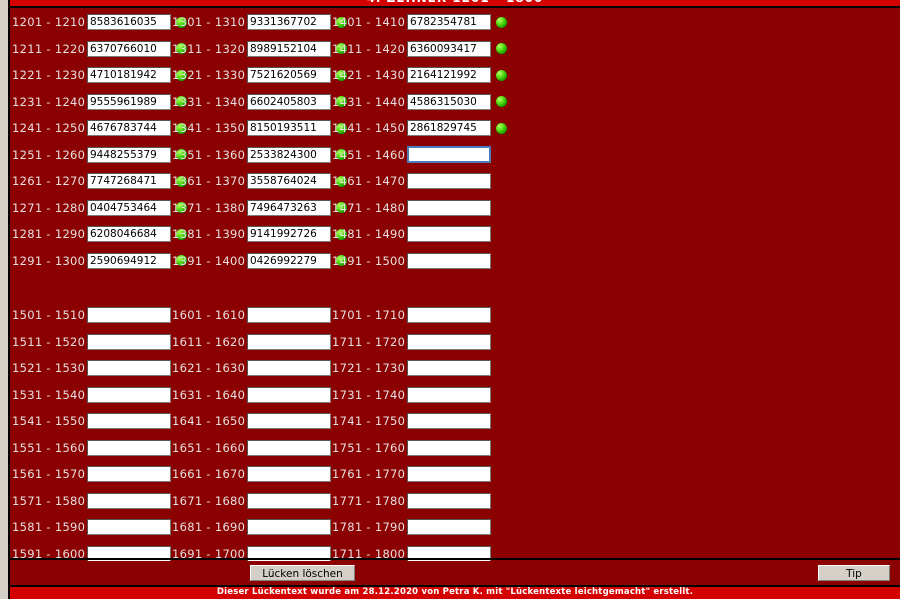 This screenshot has width=900, height=599. I want to click on toolbar-top-divider, so click(455, 559).